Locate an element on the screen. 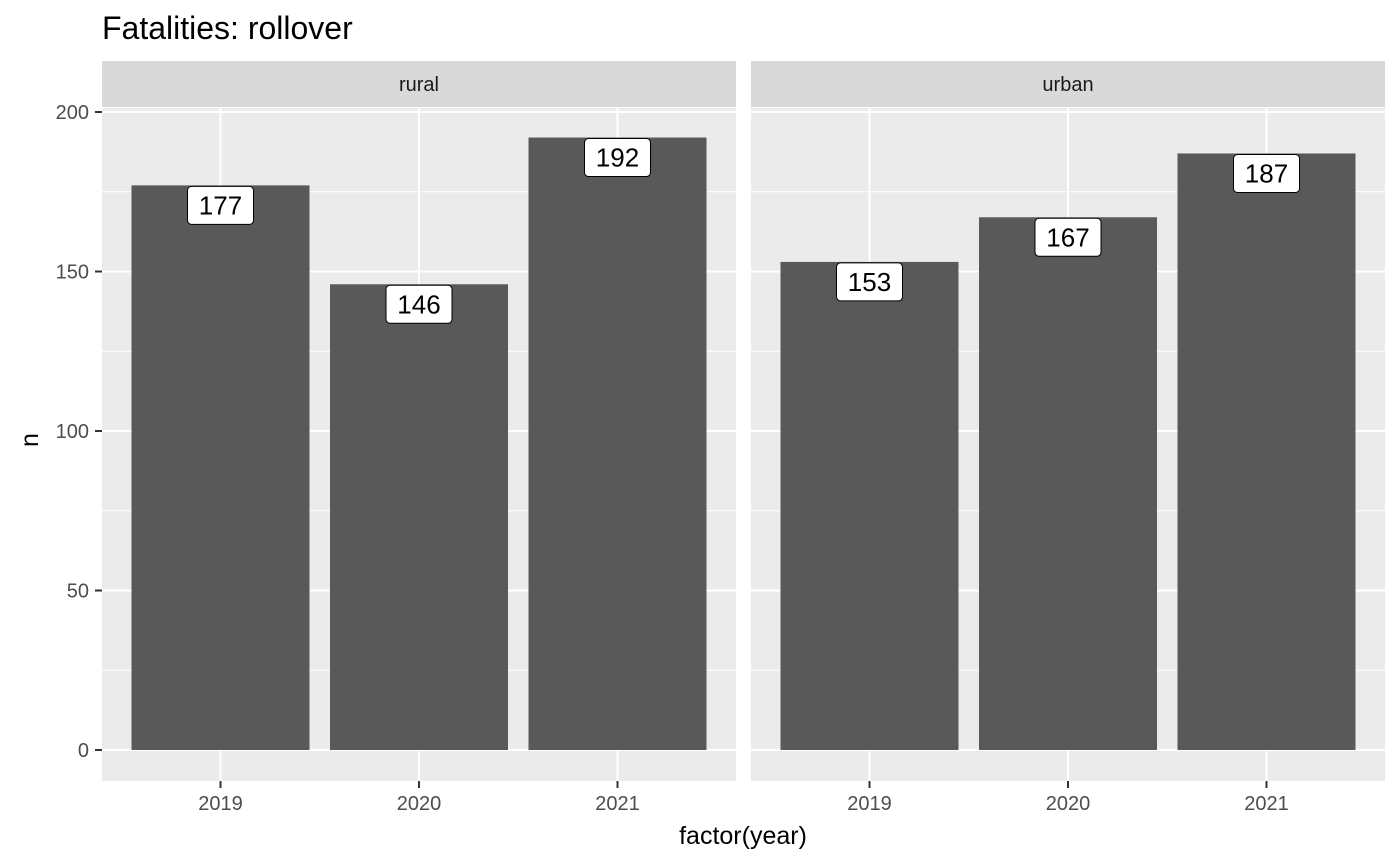 The image size is (1400, 865). data-label-urban-2020: 167 is located at coordinates (1068, 237).